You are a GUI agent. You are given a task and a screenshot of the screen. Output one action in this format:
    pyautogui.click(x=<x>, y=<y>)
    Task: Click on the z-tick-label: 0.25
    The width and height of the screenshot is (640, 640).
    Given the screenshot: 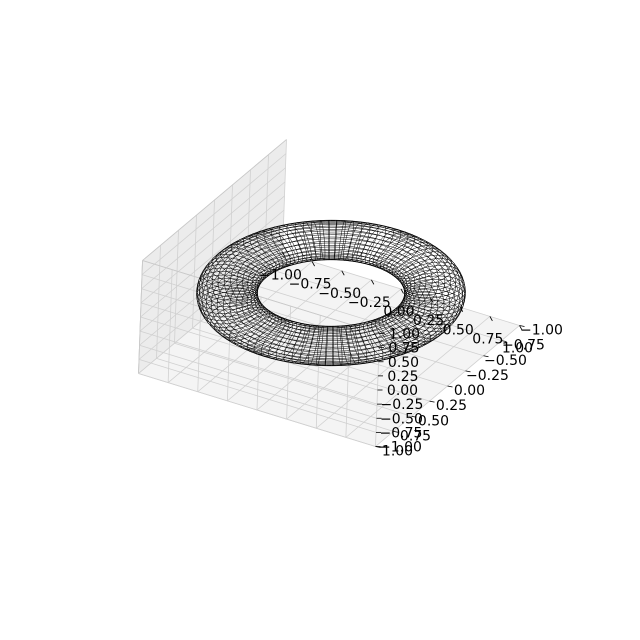 What is the action you would take?
    pyautogui.click(x=402, y=377)
    